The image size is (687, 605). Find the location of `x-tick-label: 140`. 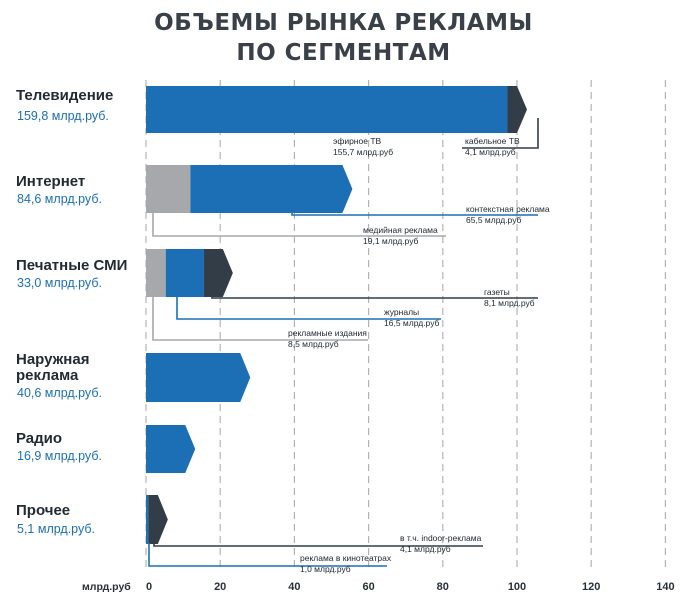

x-tick-label: 140 is located at coordinates (665, 587).